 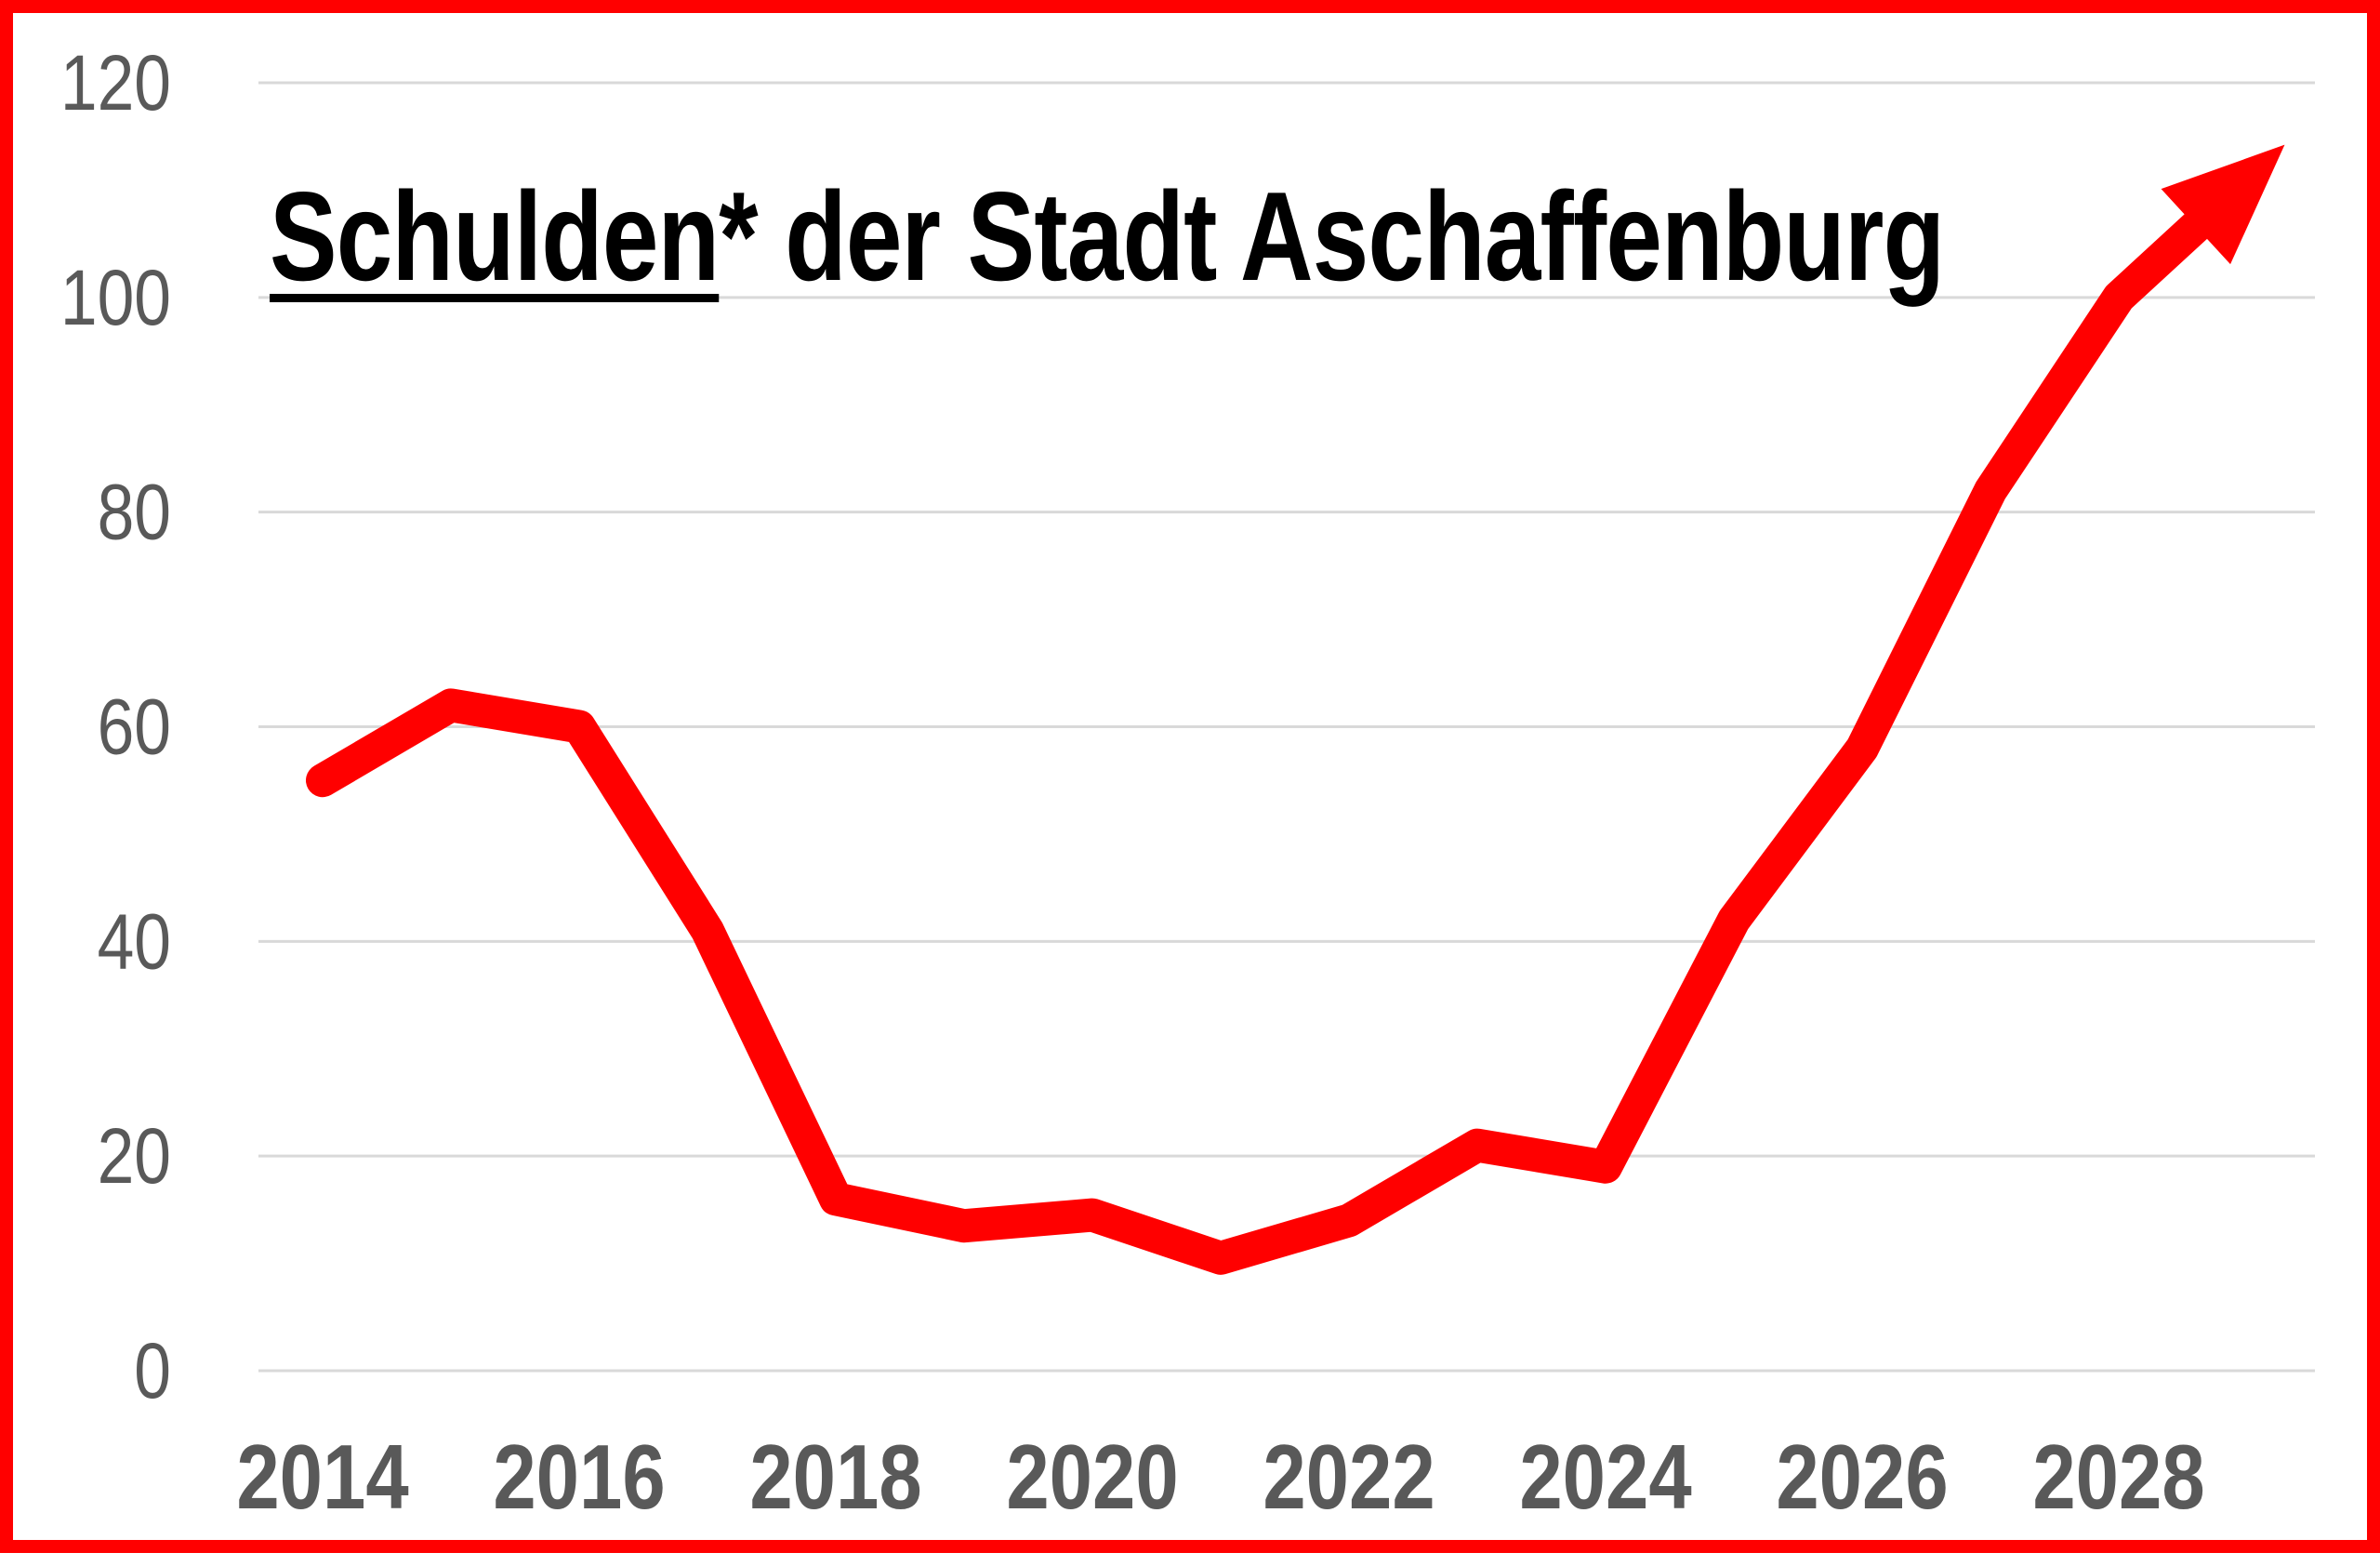 What do you see at coordinates (115, 82) in the screenshot?
I see `y-axis-tick-label: 120` at bounding box center [115, 82].